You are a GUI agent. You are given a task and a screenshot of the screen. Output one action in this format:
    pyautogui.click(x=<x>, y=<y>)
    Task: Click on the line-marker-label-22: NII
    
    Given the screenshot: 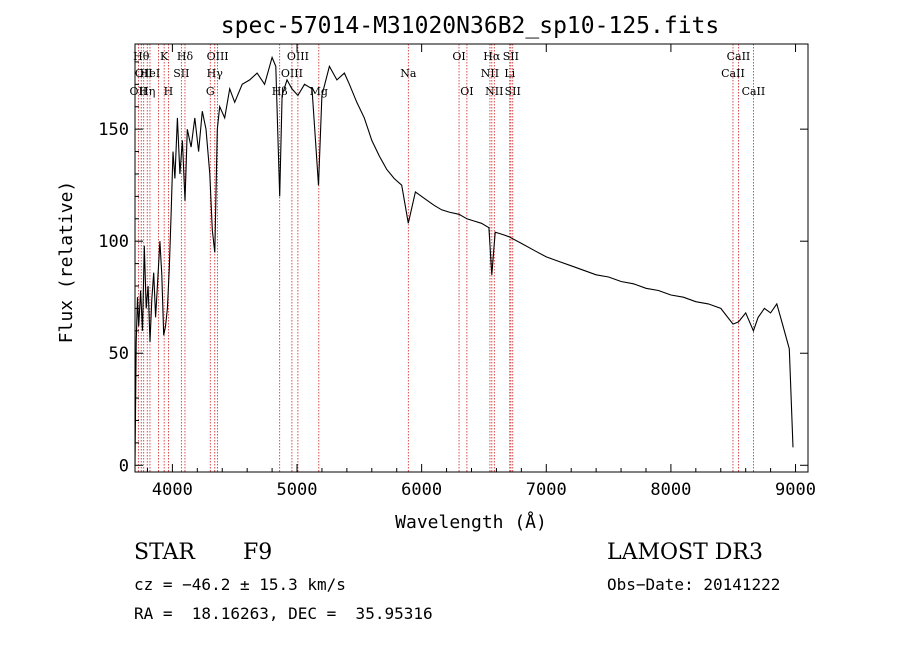 What is the action you would take?
    pyautogui.click(x=494, y=91)
    